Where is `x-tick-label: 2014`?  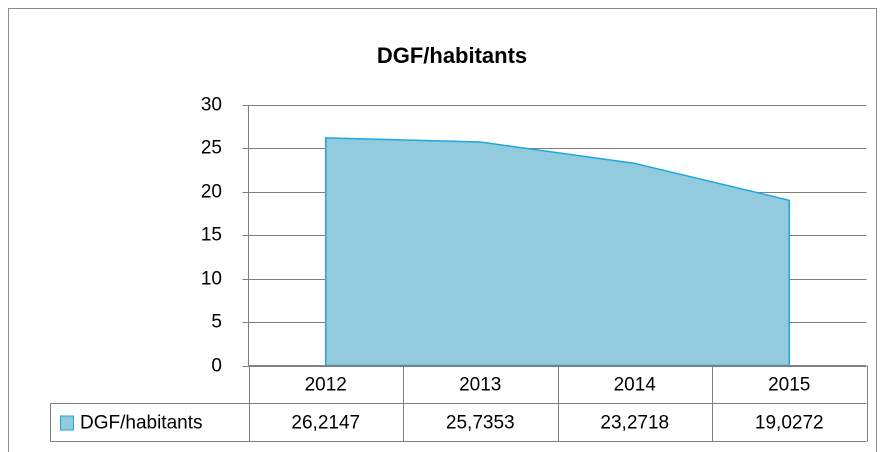 x-tick-label: 2014 is located at coordinates (635, 385).